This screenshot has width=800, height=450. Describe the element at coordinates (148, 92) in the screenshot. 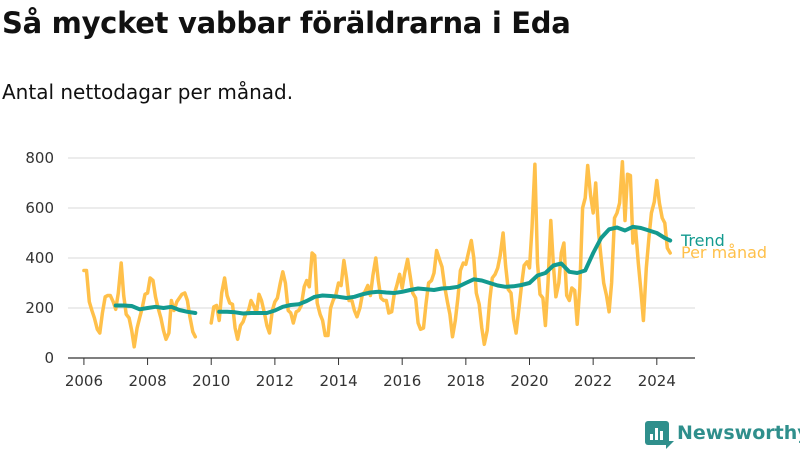

I see `page-subtitle: Antal nettodagar per månad.` at that location.